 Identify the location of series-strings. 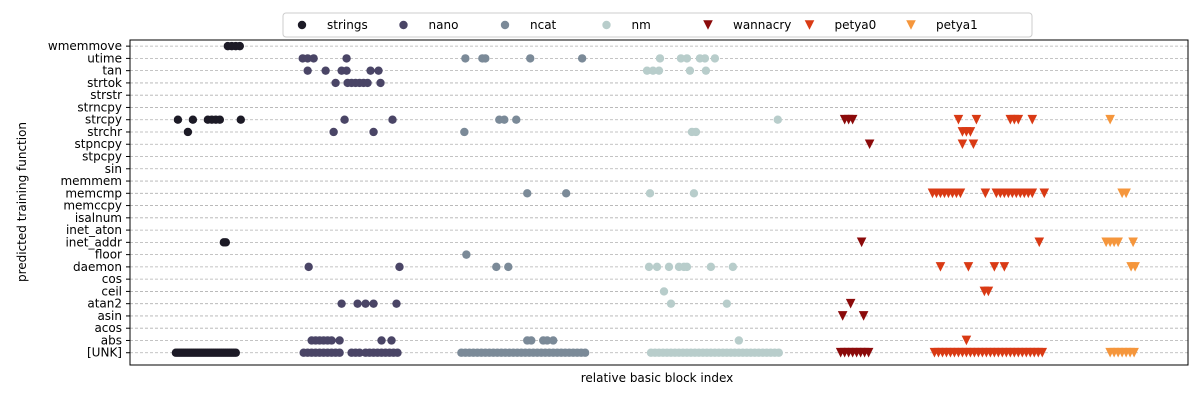
(208, 199).